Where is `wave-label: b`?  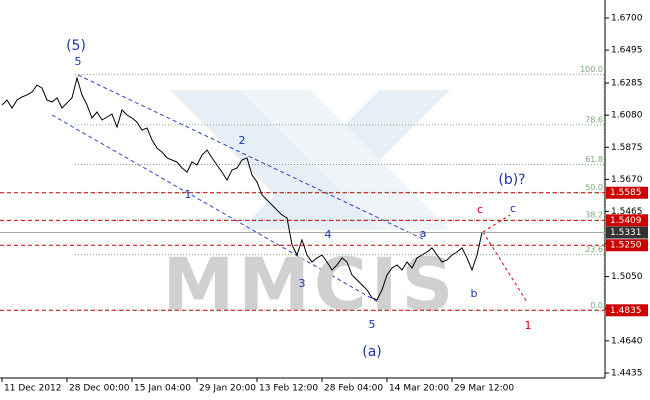
wave-label: b is located at coordinates (474, 293).